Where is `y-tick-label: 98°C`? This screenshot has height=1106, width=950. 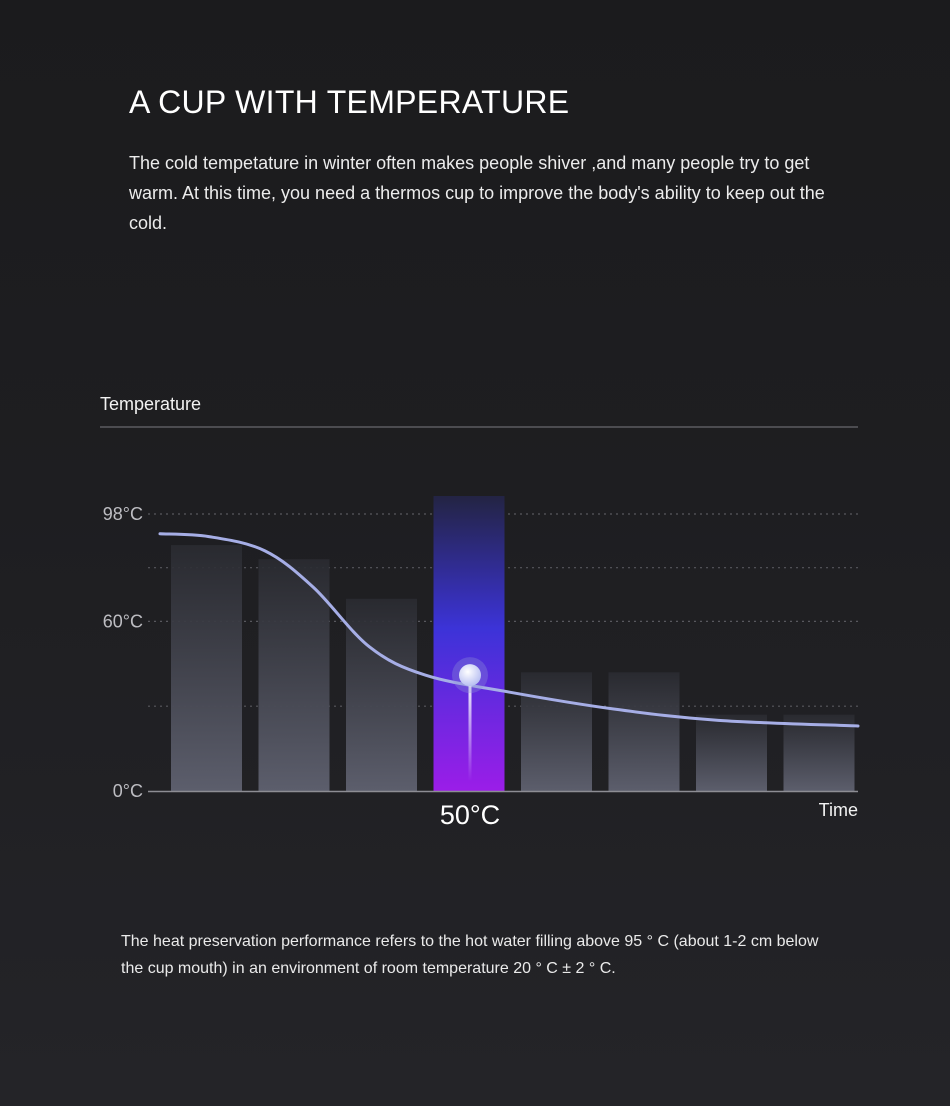 y-tick-label: 98°C is located at coordinates (123, 514).